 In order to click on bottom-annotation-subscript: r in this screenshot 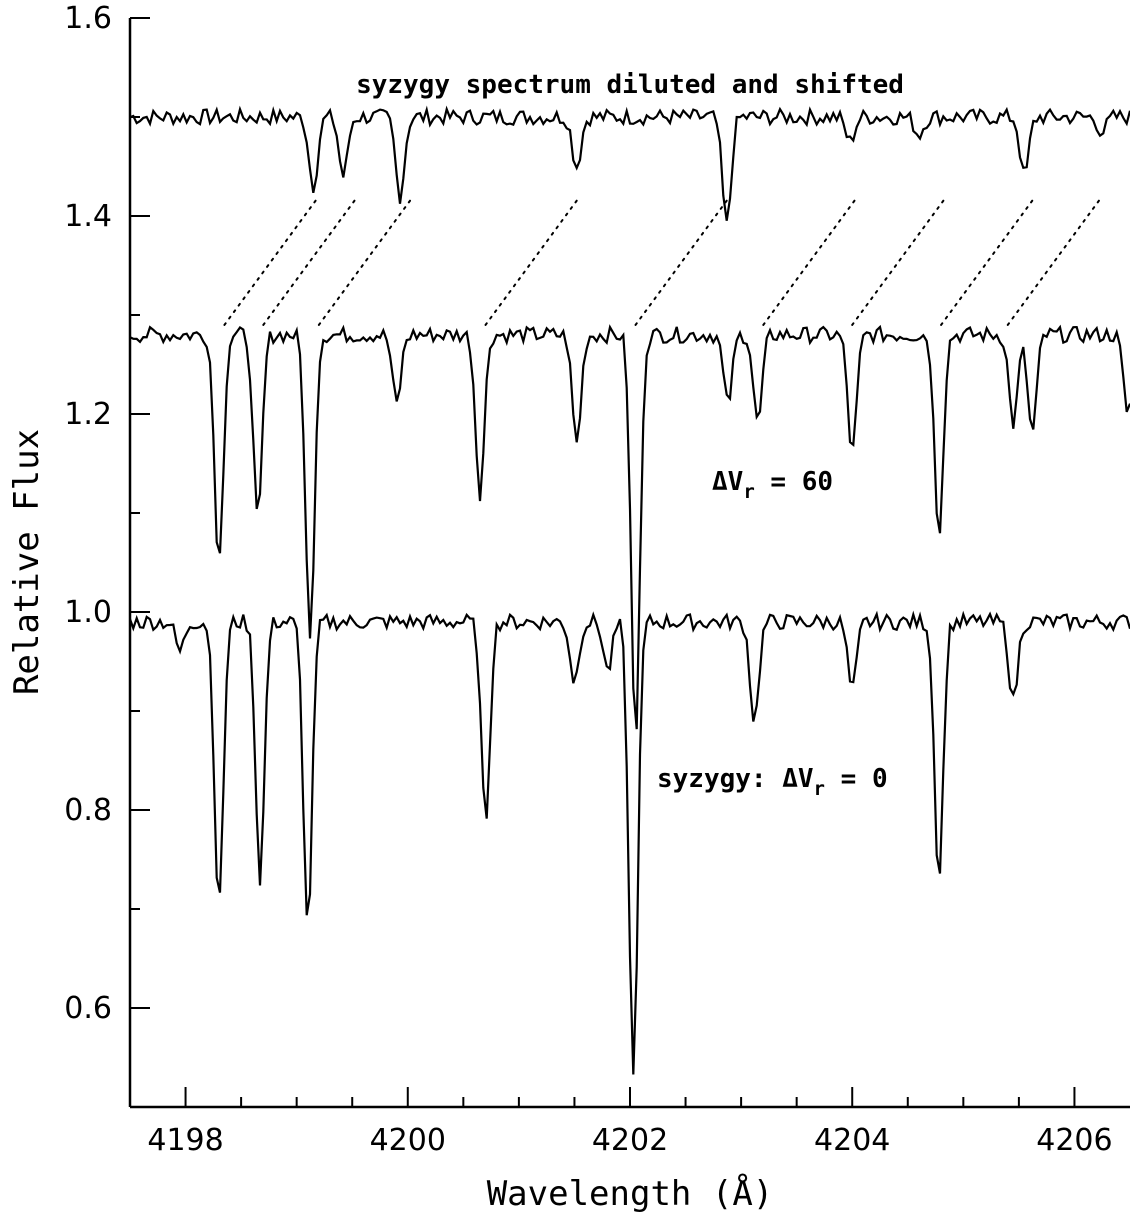, I will do `click(819, 789)`.